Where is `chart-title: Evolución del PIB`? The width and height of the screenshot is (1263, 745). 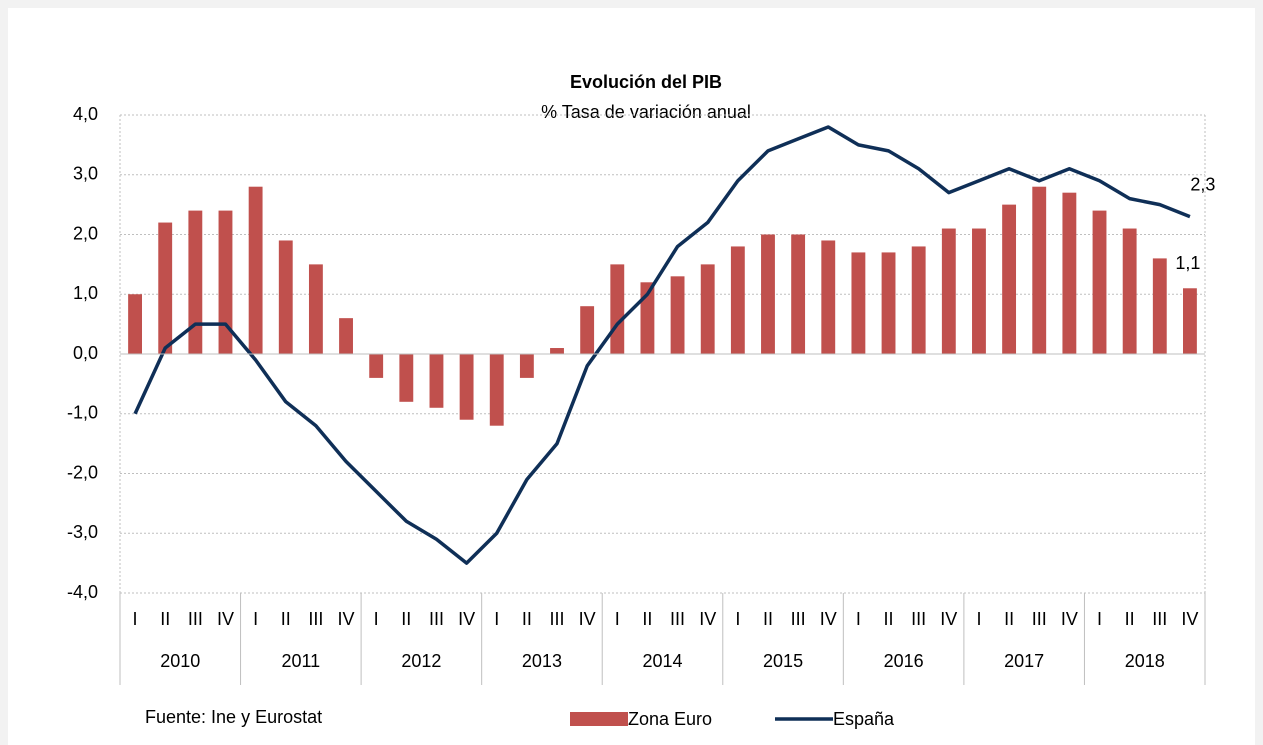
chart-title: Evolución del PIB is located at coordinates (646, 82).